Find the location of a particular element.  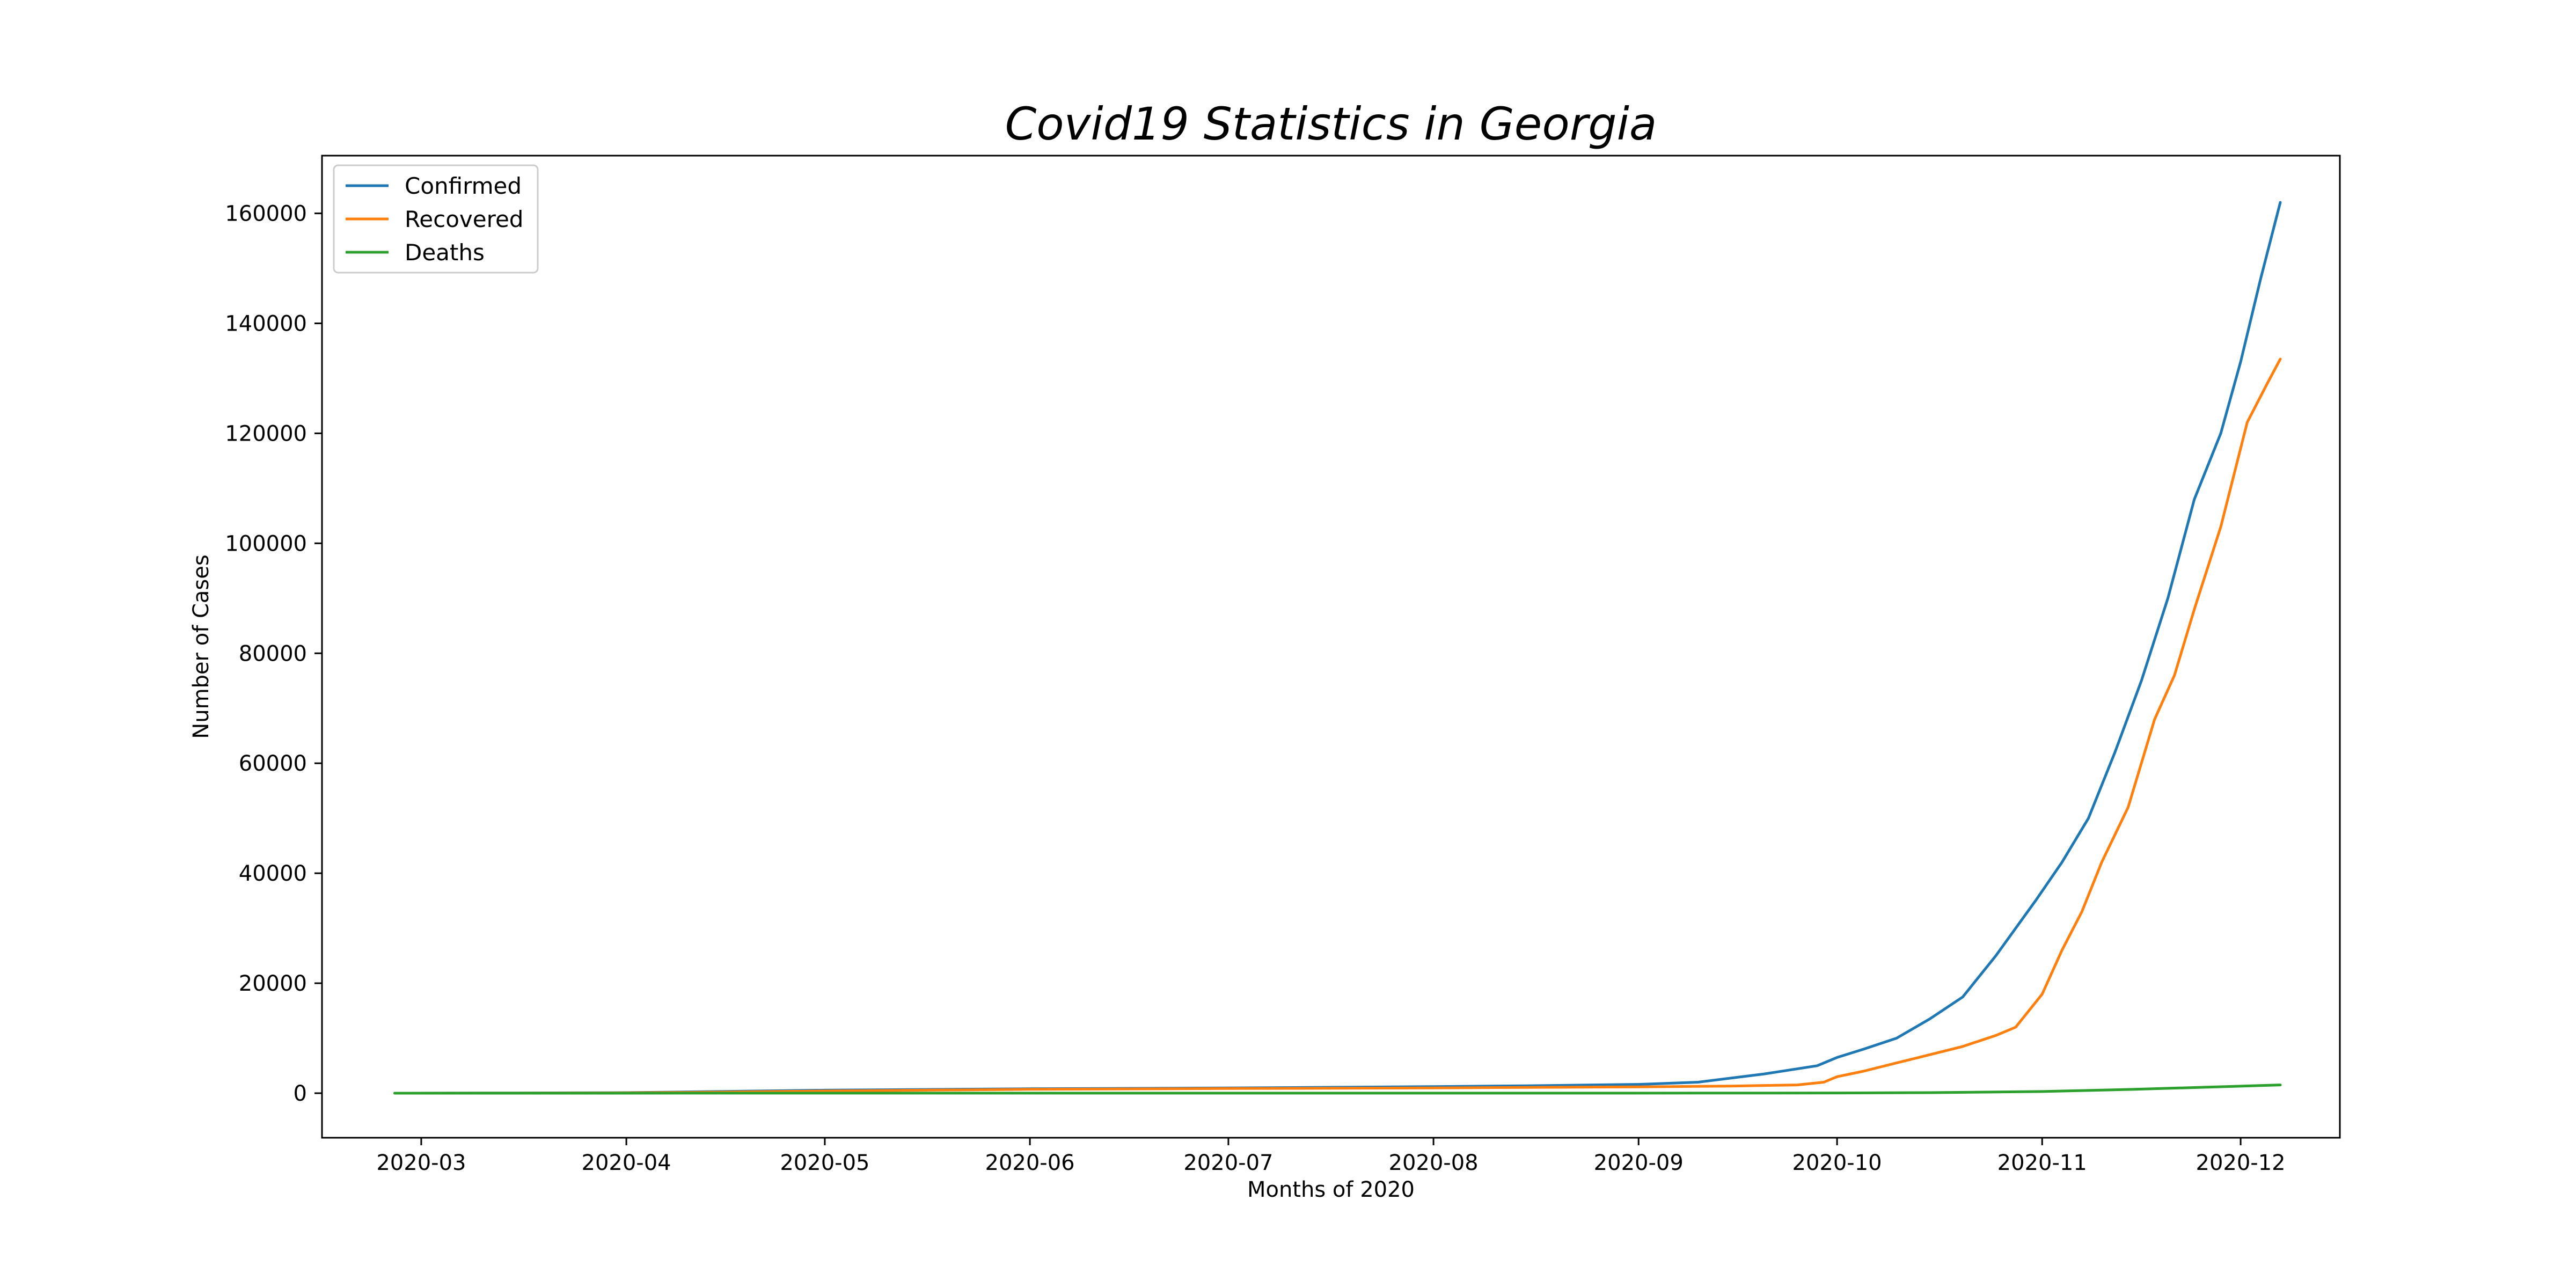

x-tick-label: 2020-07 is located at coordinates (1228, 1163).